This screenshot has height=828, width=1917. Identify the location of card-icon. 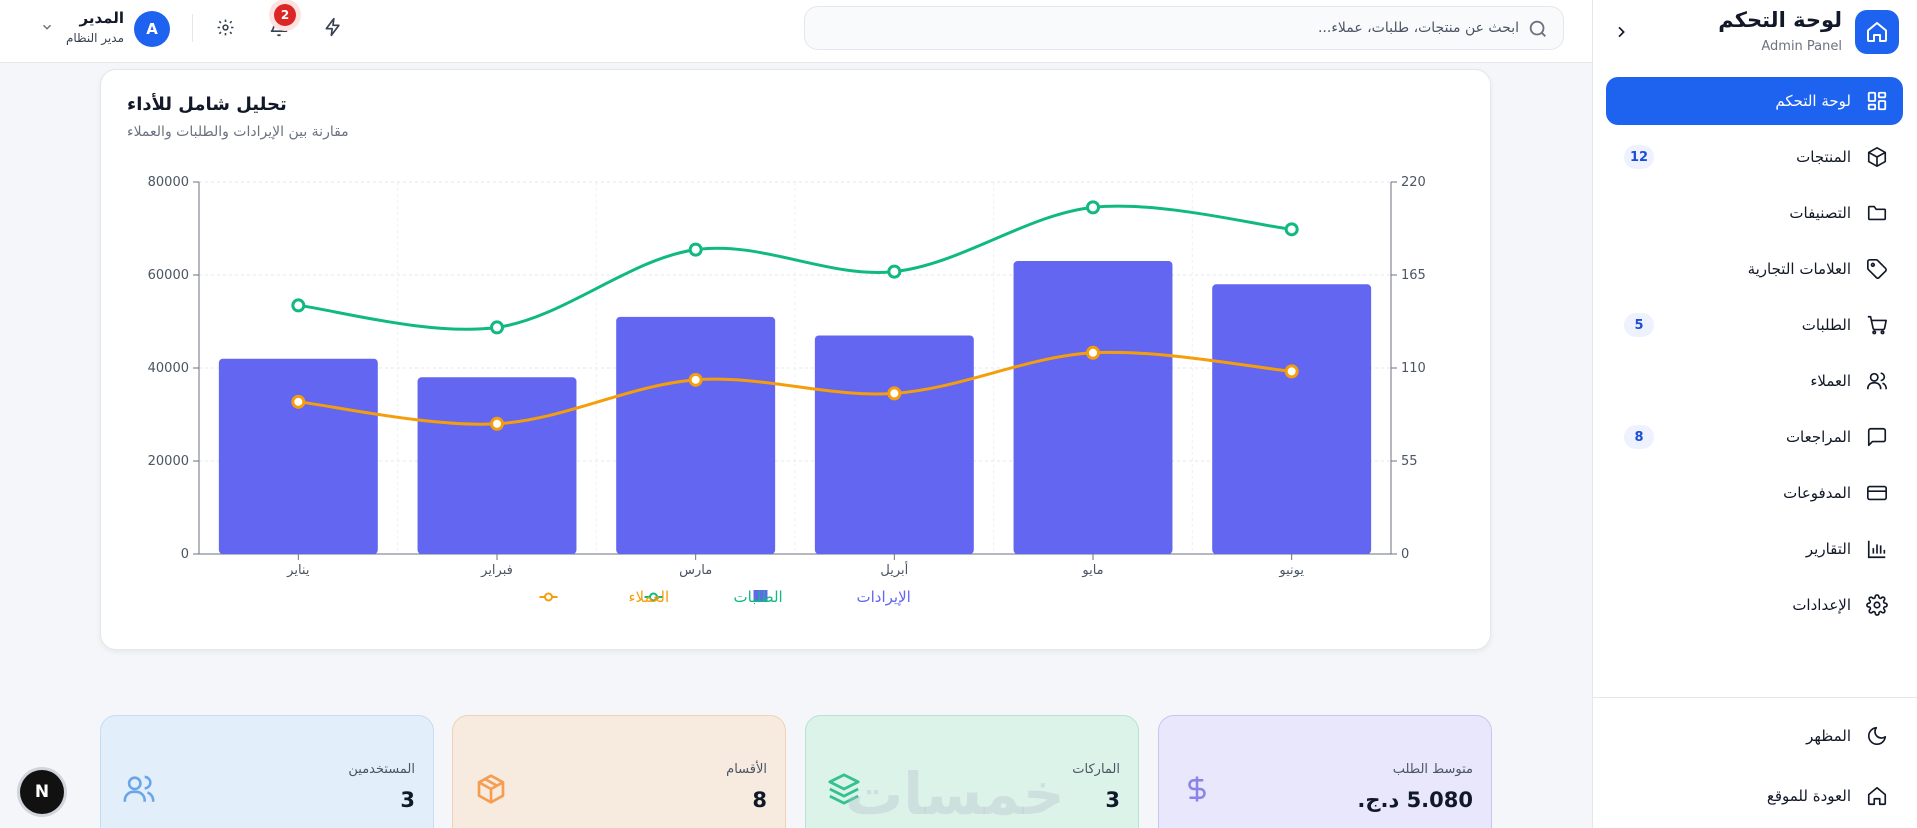
(1877, 493).